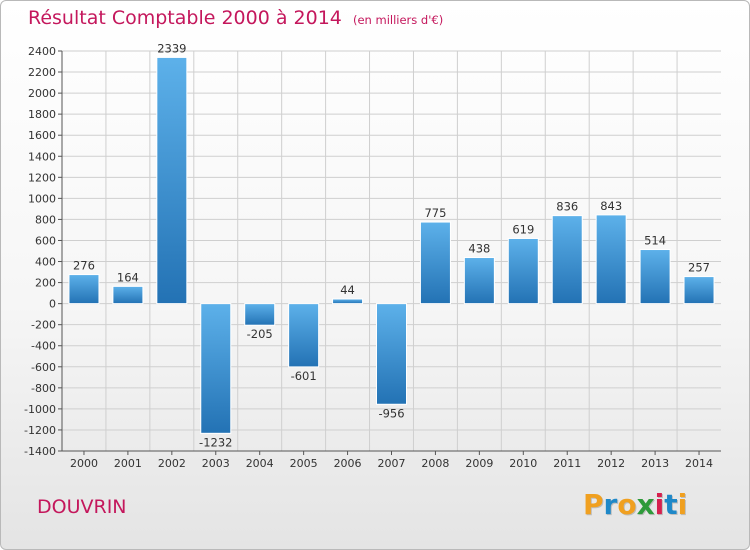 The image size is (750, 550). Describe the element at coordinates (348, 301) in the screenshot. I see `bar-2006` at that location.